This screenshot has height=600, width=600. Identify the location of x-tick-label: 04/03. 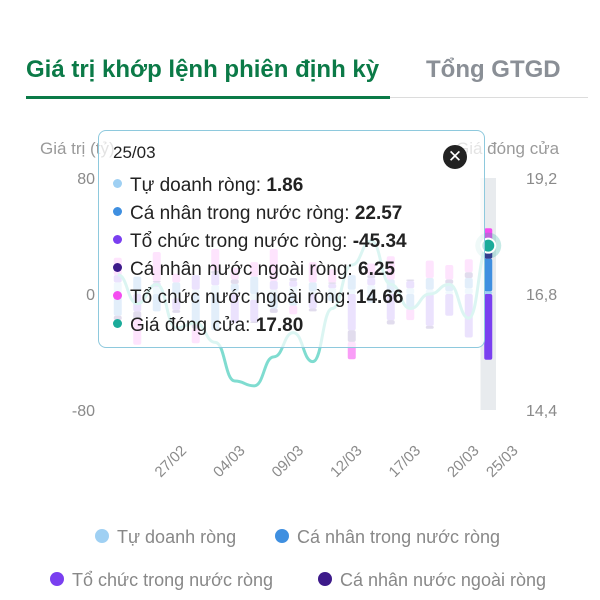
(229, 461).